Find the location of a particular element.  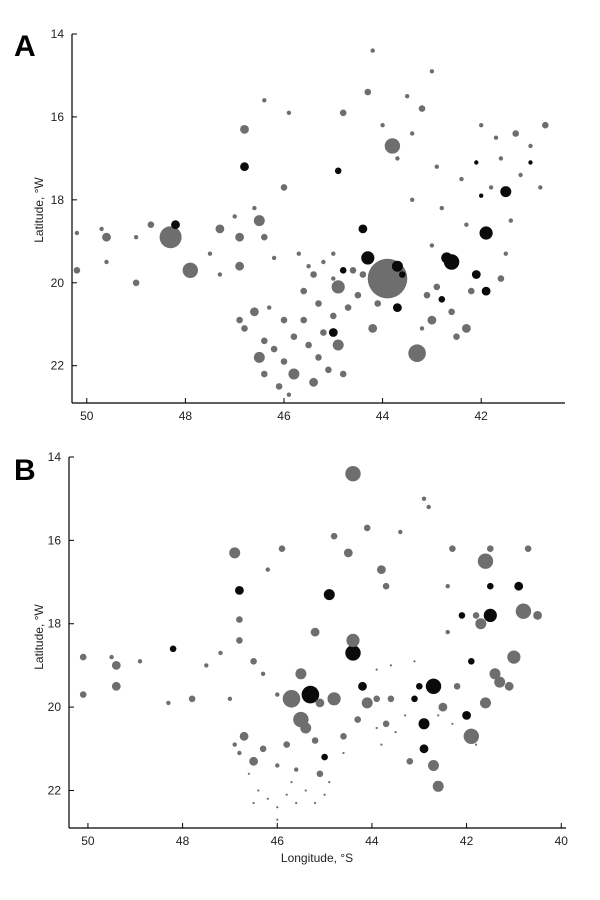

panel-b-x-tick-label: 40 is located at coordinates (562, 841).